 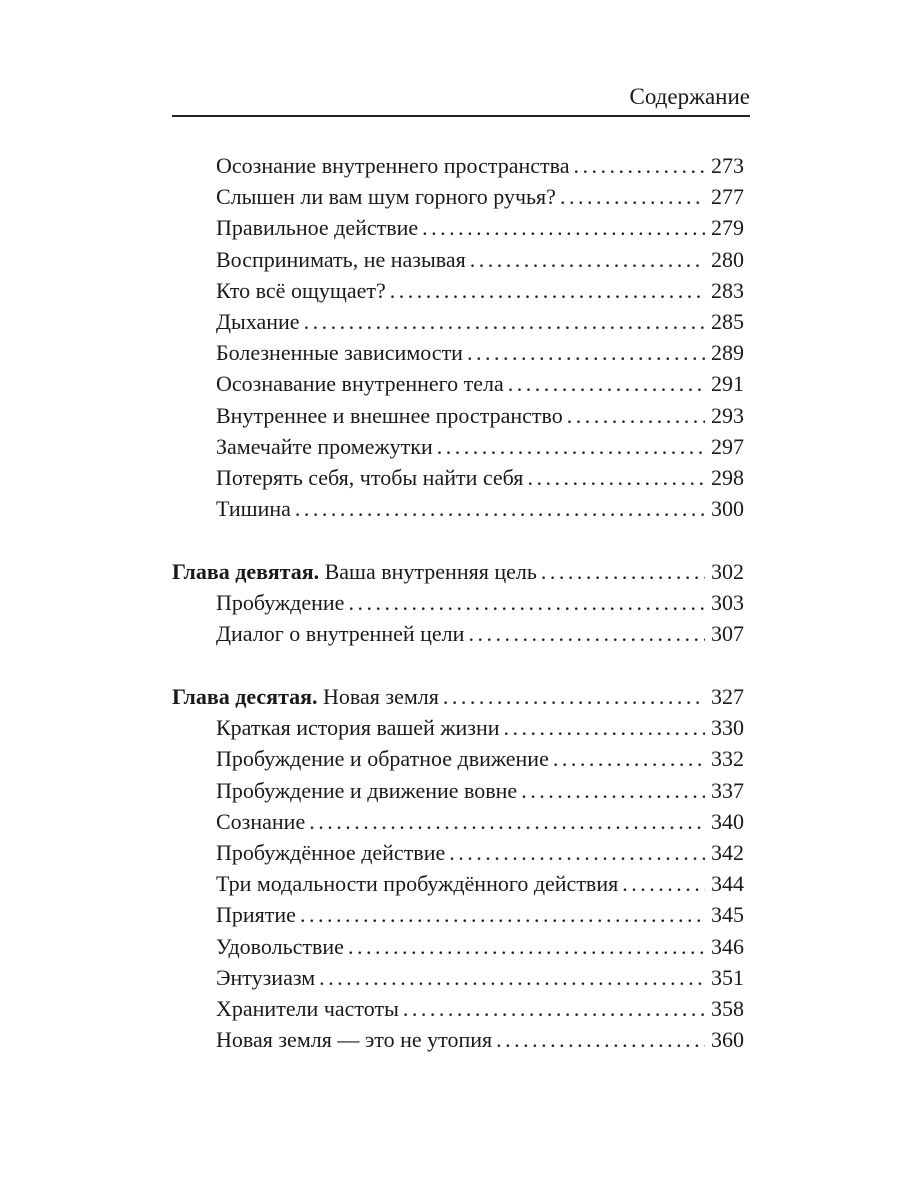 I want to click on page-number: 351, so click(x=727, y=977).